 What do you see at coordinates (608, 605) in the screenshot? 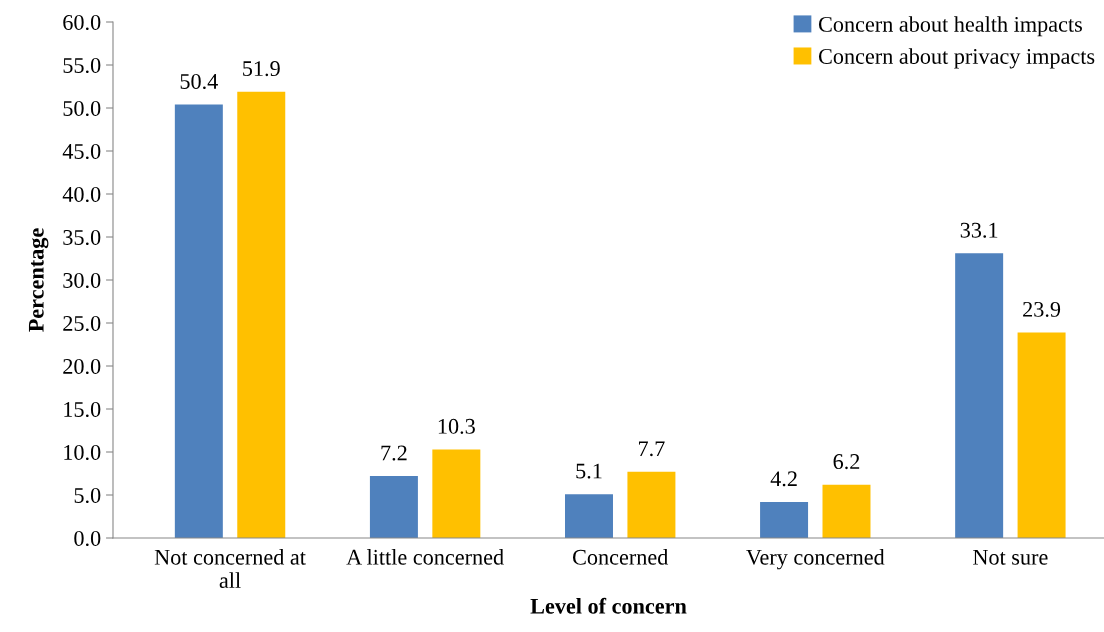
I see `x-axis-title: Level of concern` at bounding box center [608, 605].